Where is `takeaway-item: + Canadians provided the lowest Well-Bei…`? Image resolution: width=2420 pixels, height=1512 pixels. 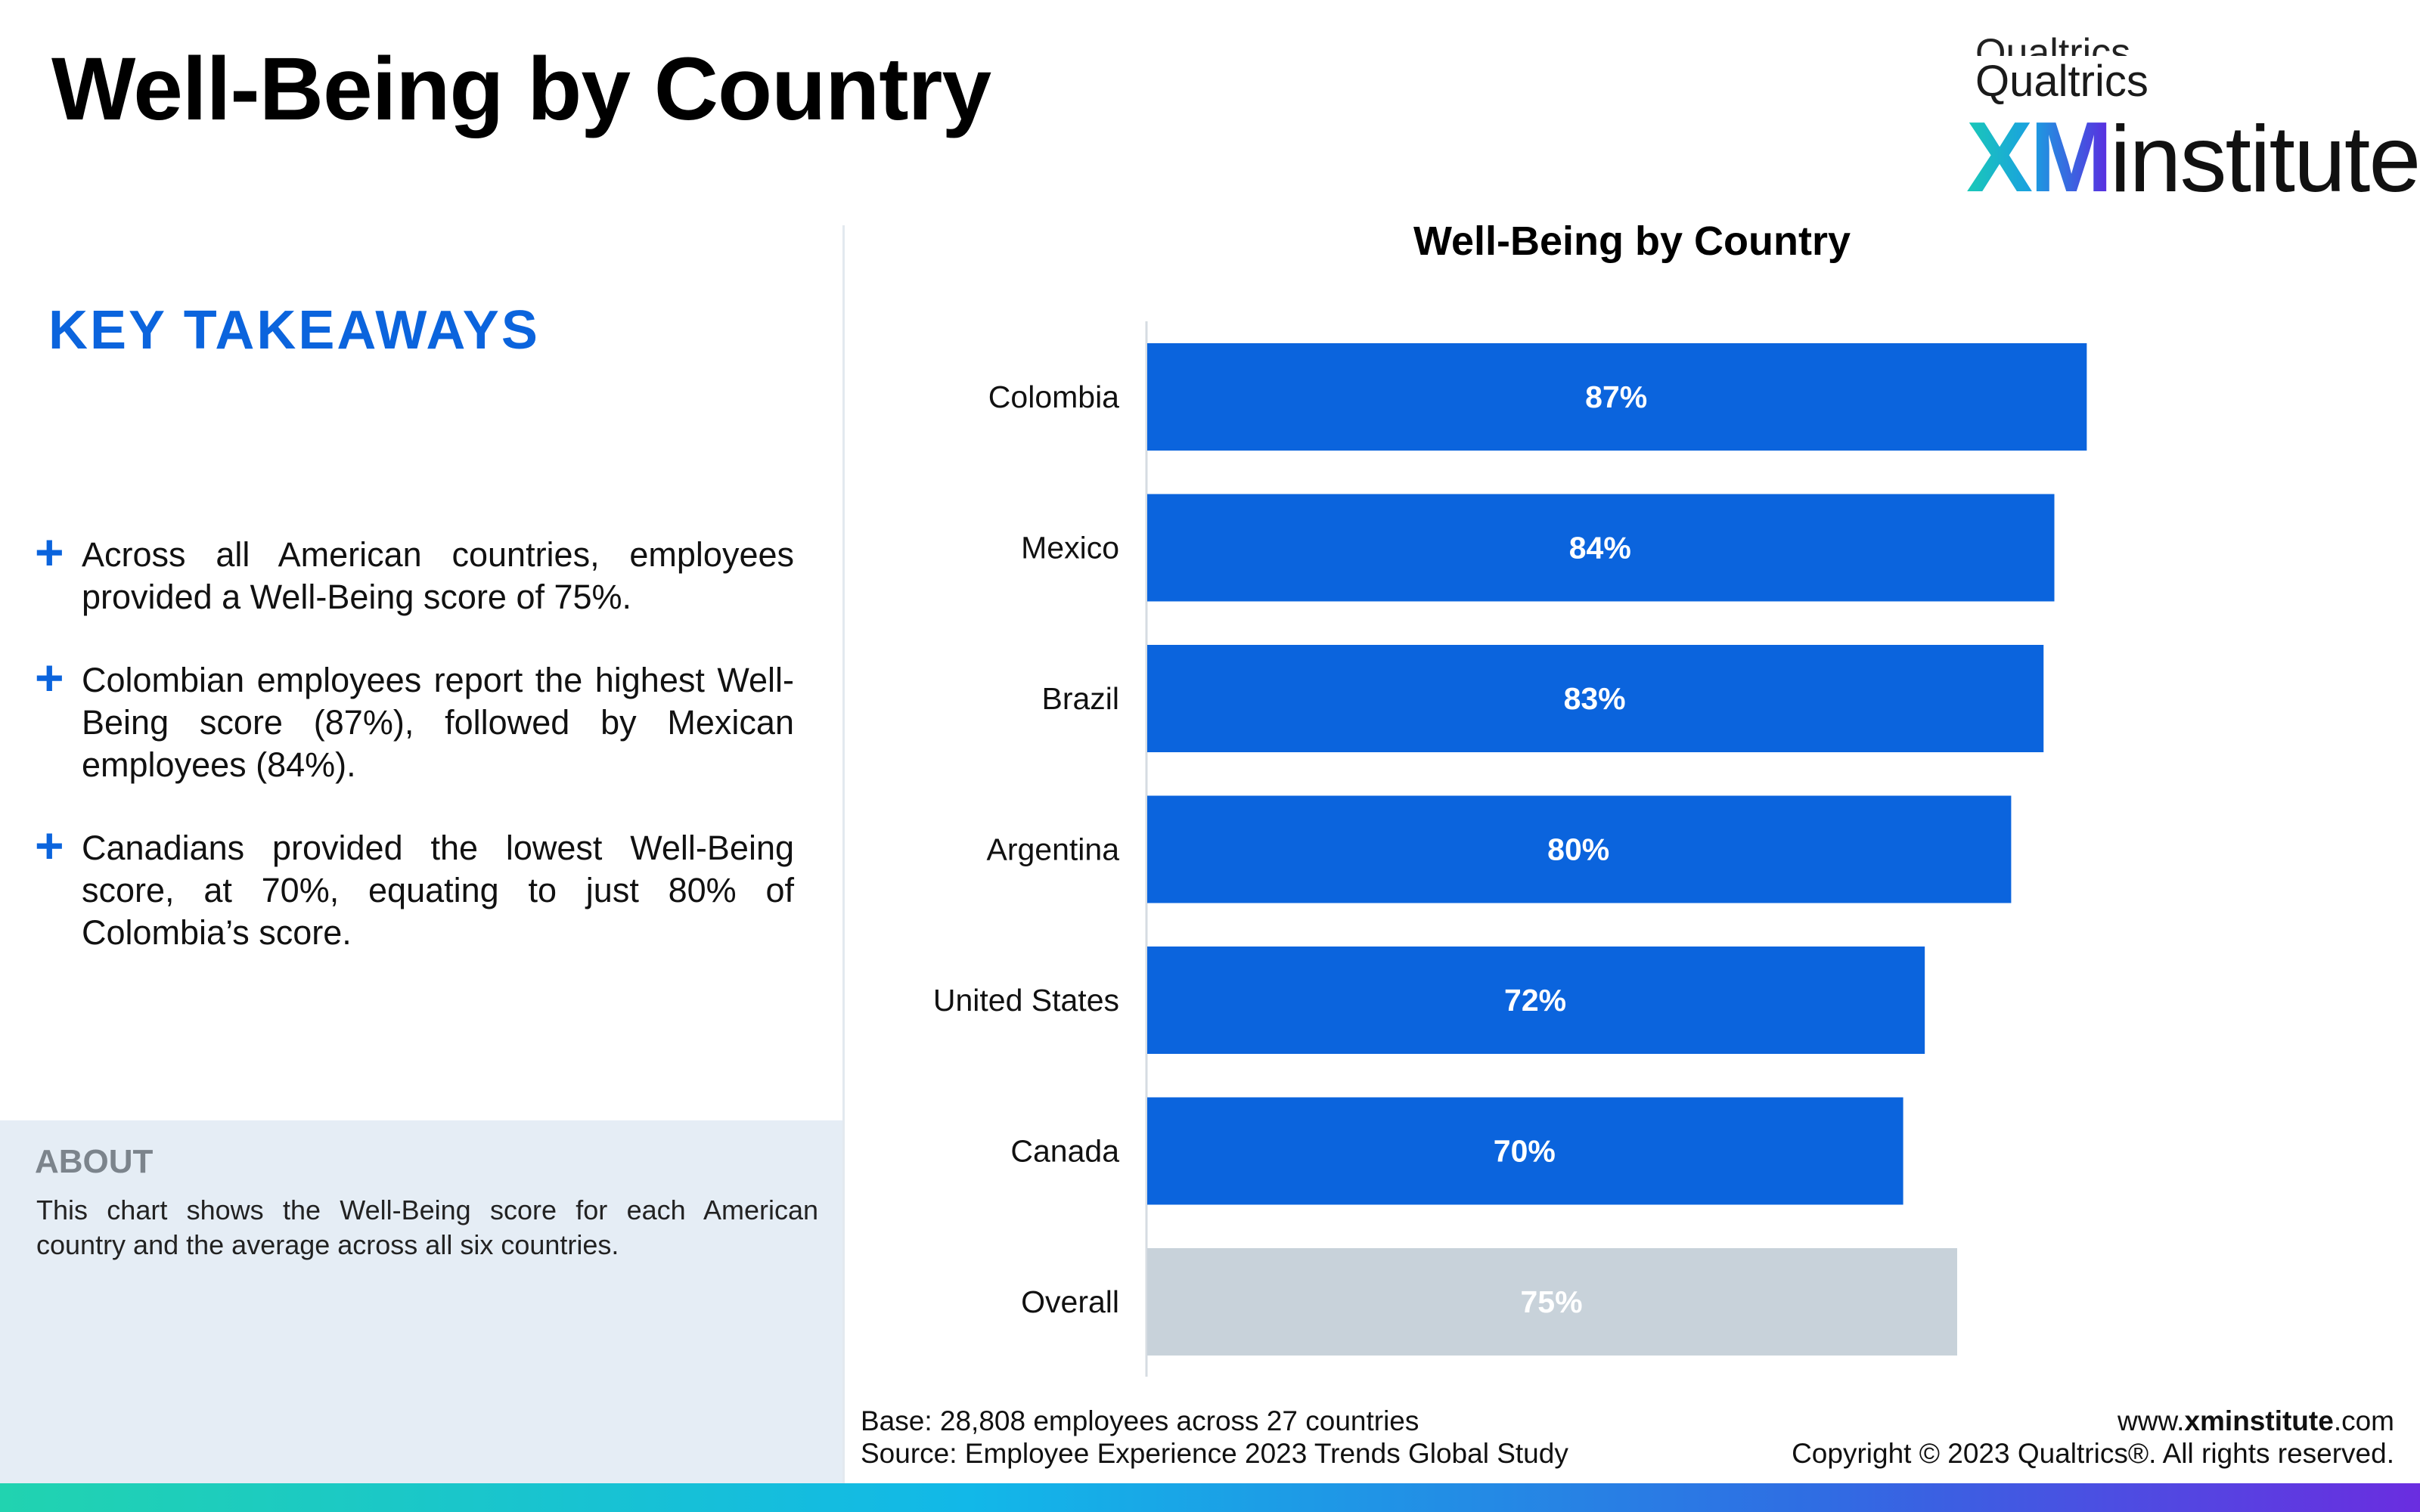 takeaway-item: + Canadians provided the lowest Well-Bei… is located at coordinates (414, 885).